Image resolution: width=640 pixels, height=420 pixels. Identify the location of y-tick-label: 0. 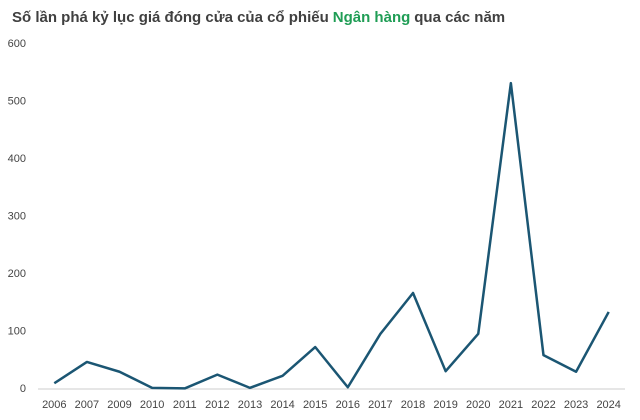
(23, 389).